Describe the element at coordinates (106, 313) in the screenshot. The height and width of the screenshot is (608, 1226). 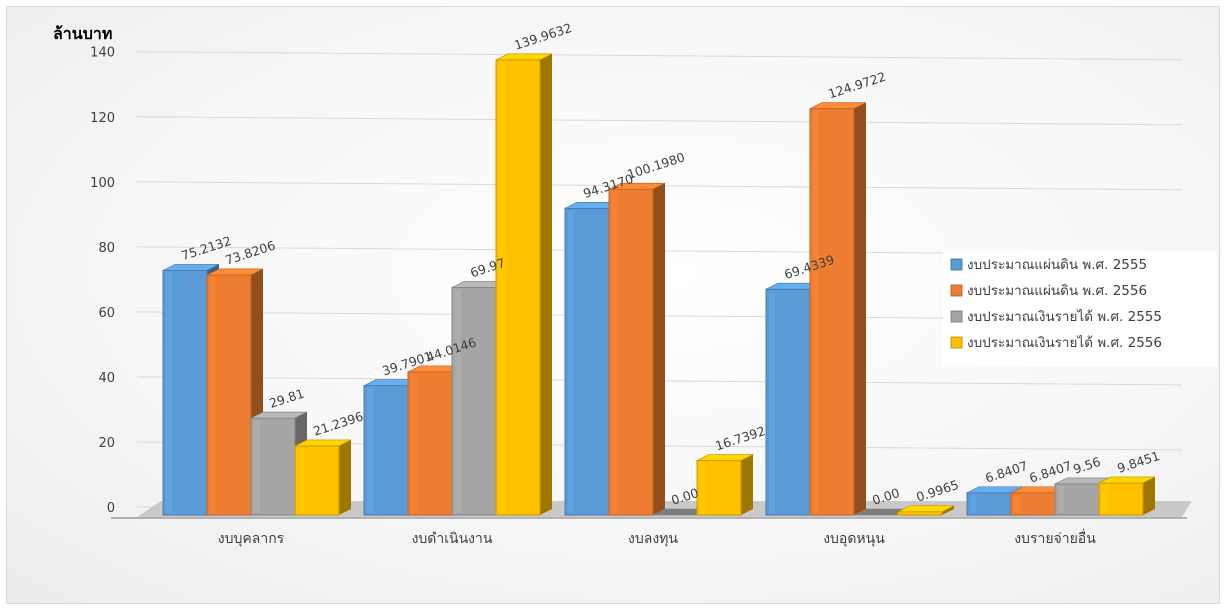
I see `y-tick-label: 60` at that location.